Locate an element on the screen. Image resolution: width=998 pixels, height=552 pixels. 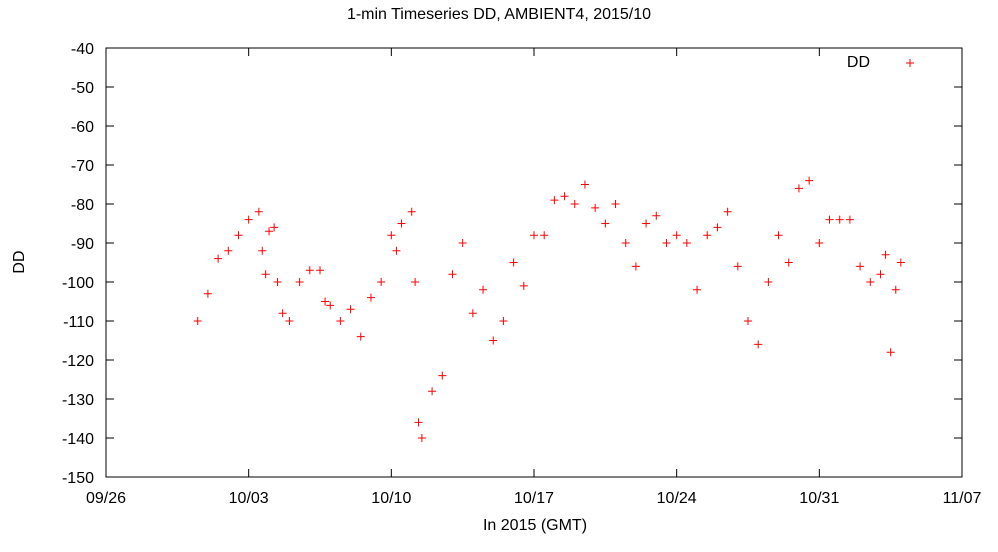
y-tick-label: -100 is located at coordinates (78, 283).